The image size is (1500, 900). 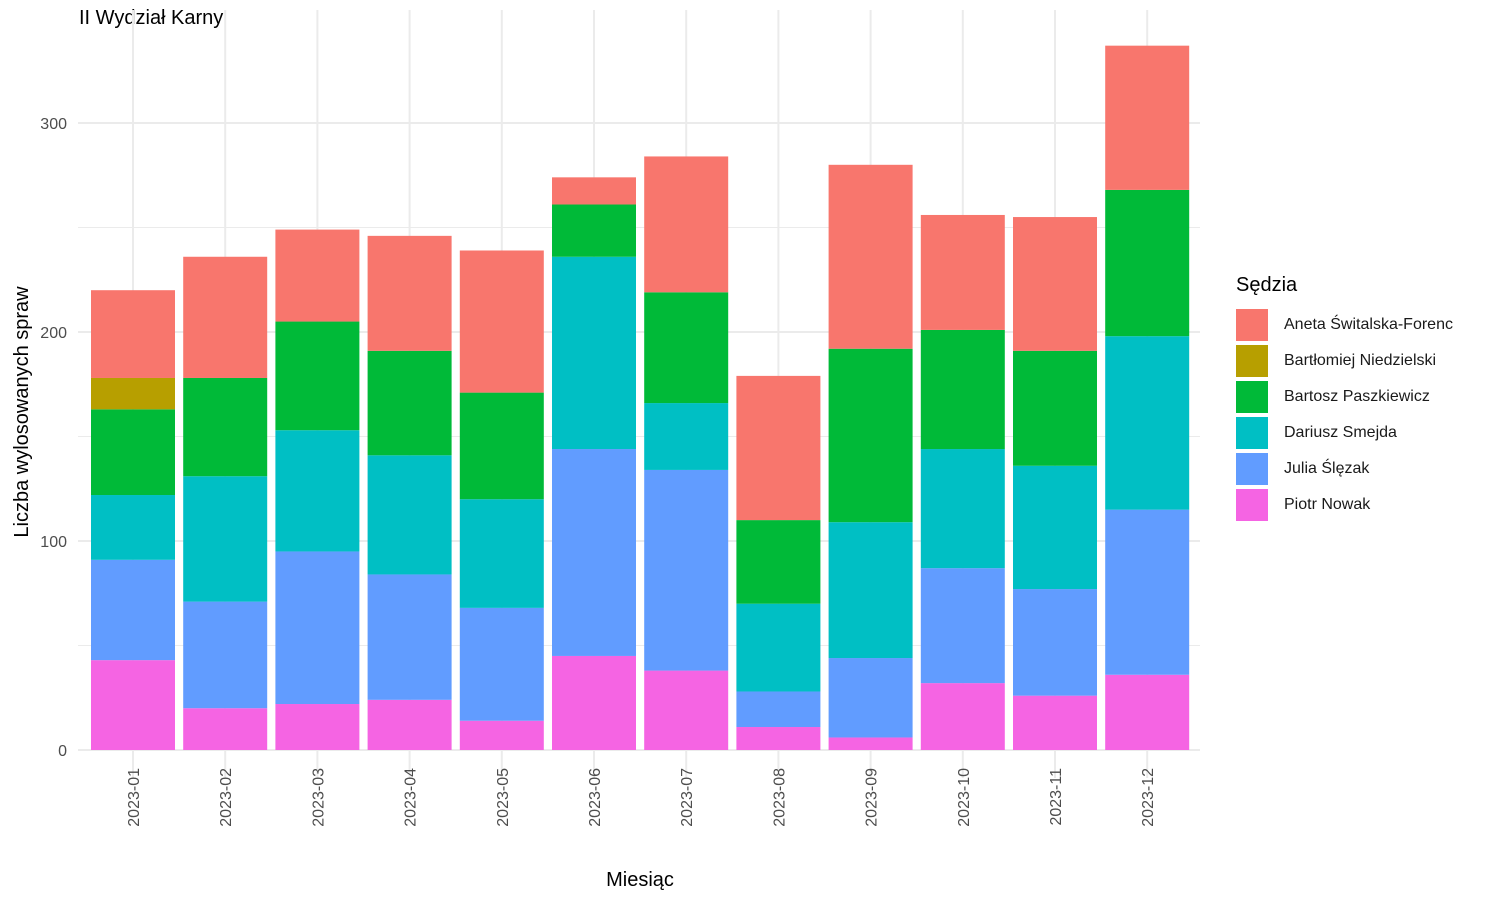 I want to click on x-tick-label: 2023-01, so click(x=134, y=797).